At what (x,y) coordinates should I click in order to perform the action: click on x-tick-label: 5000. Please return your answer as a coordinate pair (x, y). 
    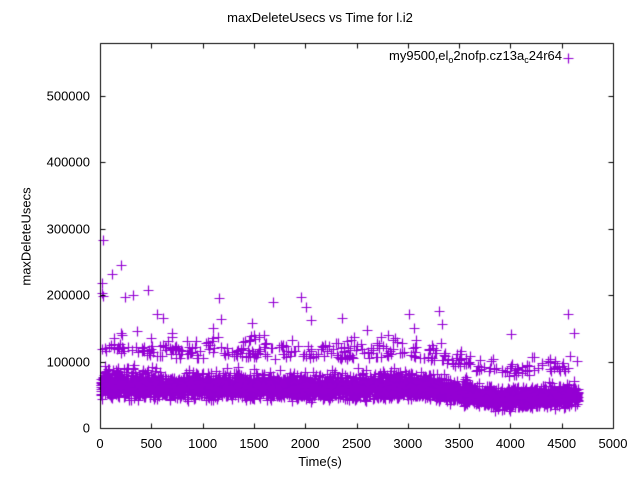
    Looking at the image, I should click on (613, 443).